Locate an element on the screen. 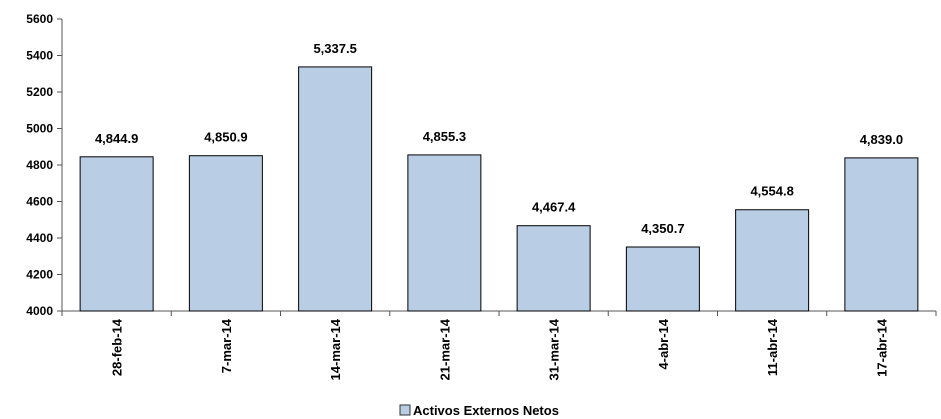  category-label-11-abr-14: 11-abr-14 is located at coordinates (772, 347).